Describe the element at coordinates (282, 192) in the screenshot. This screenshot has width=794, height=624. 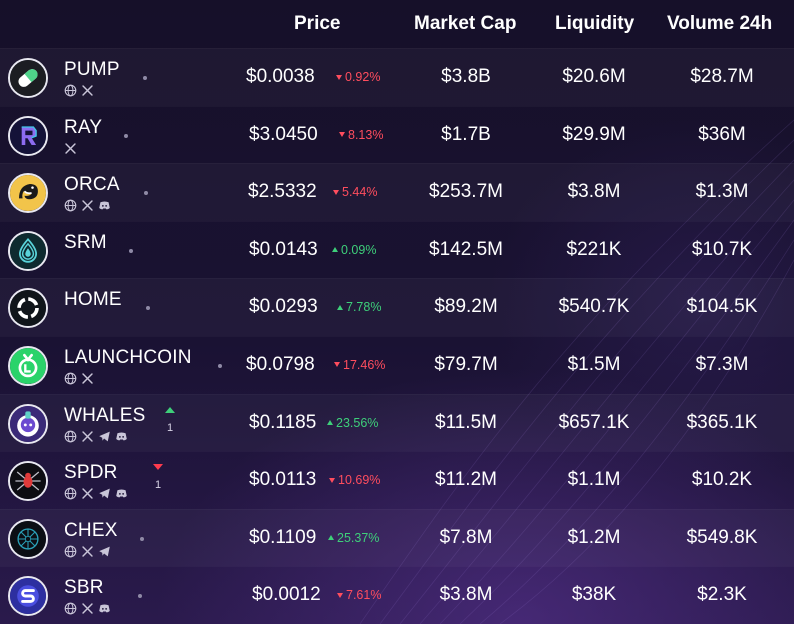
I see `price-value: $2.5332` at that location.